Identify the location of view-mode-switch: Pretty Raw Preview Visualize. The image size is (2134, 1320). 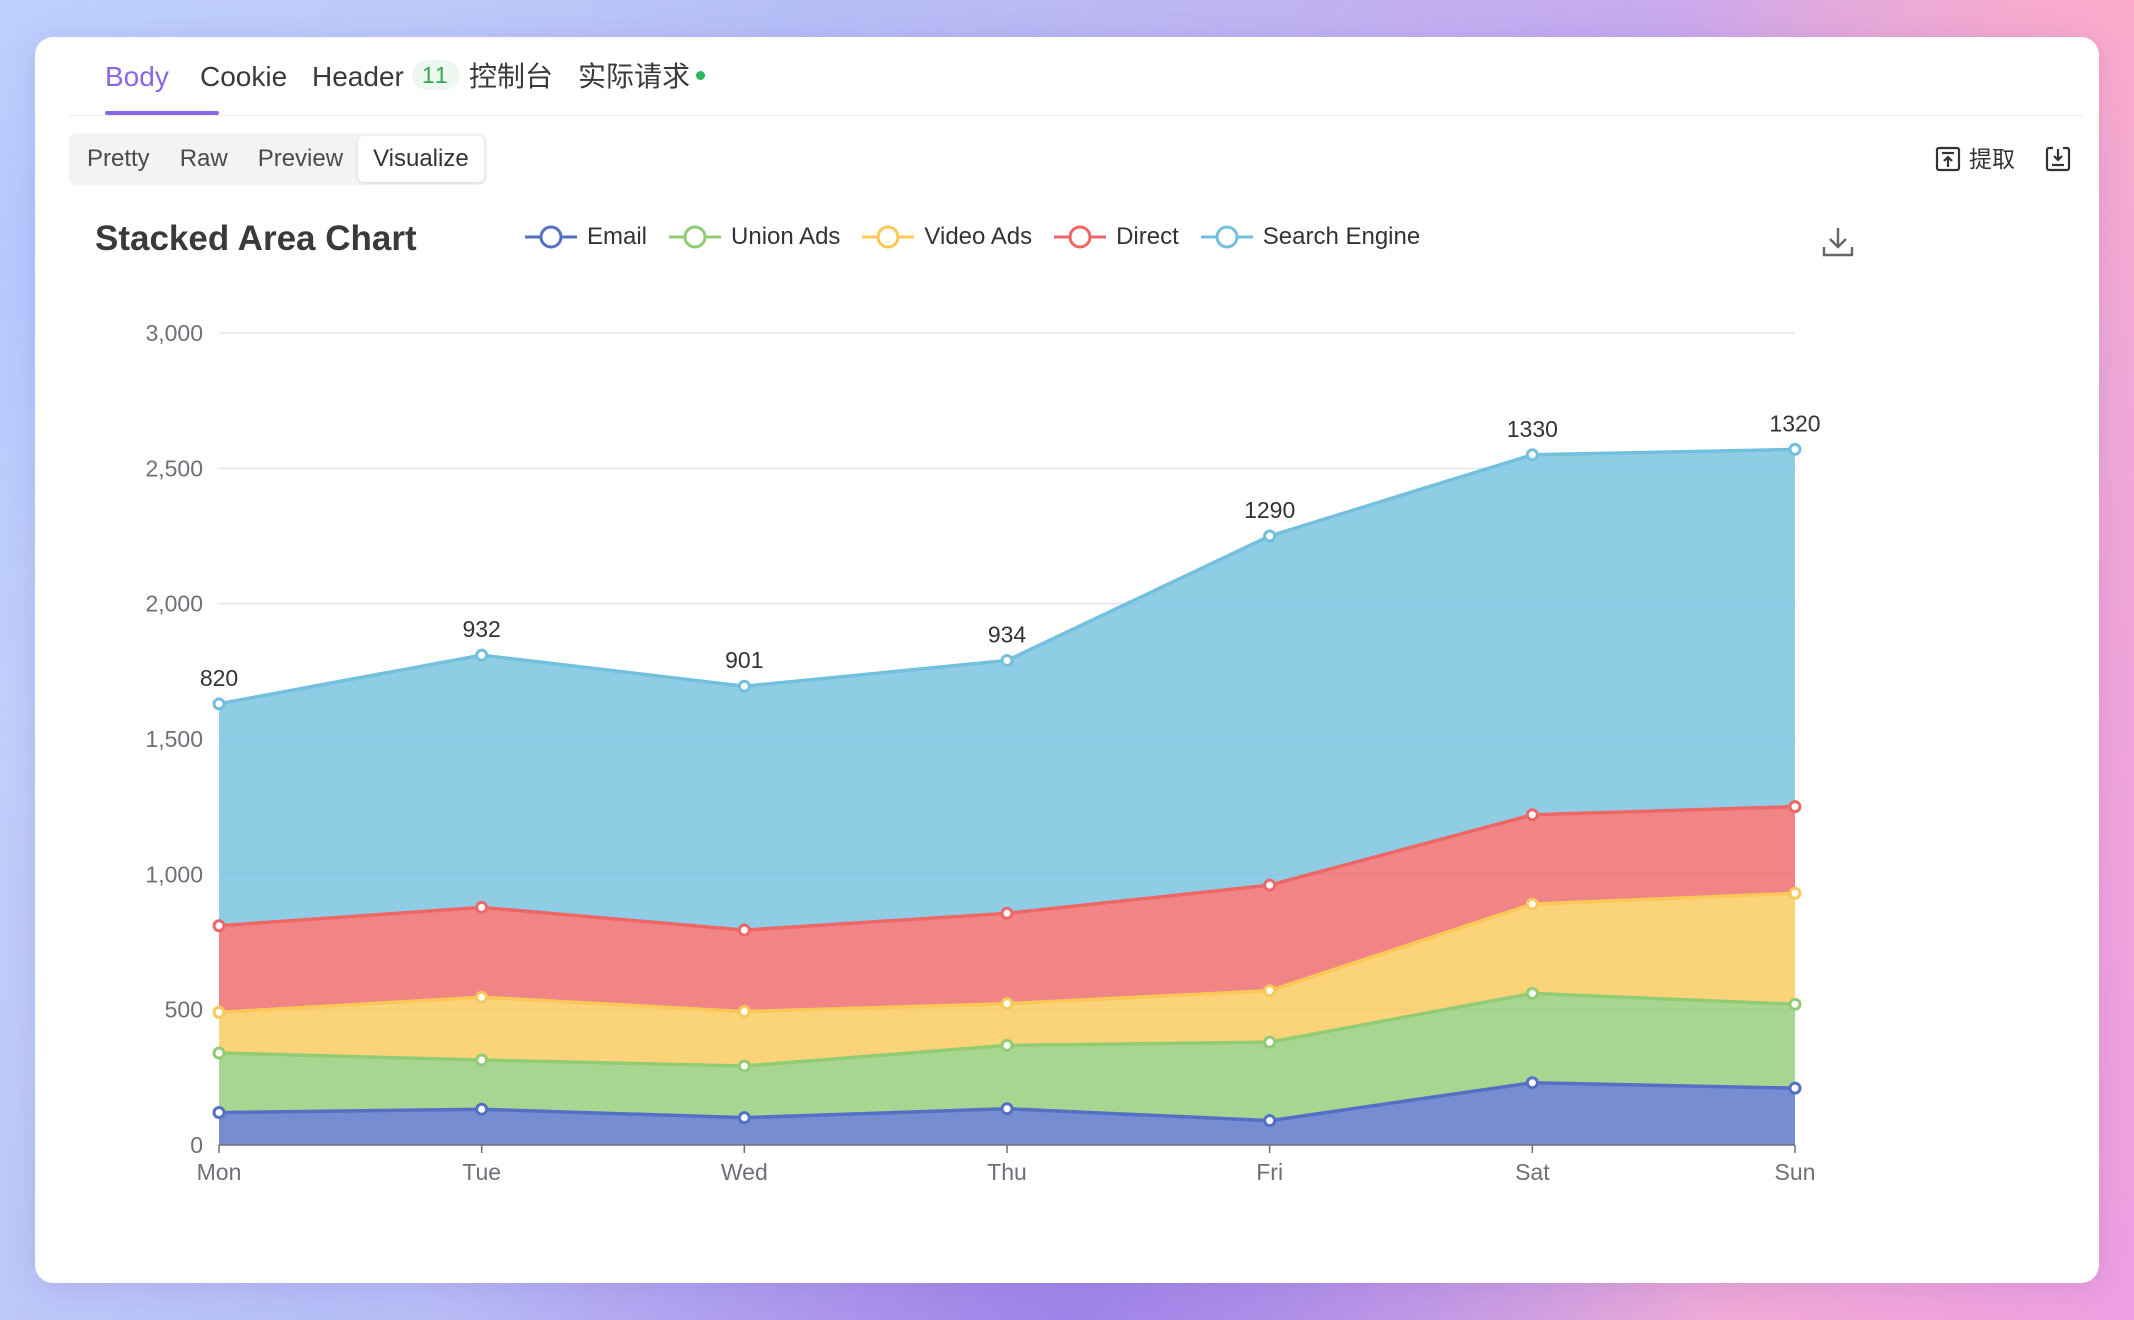
(278, 159).